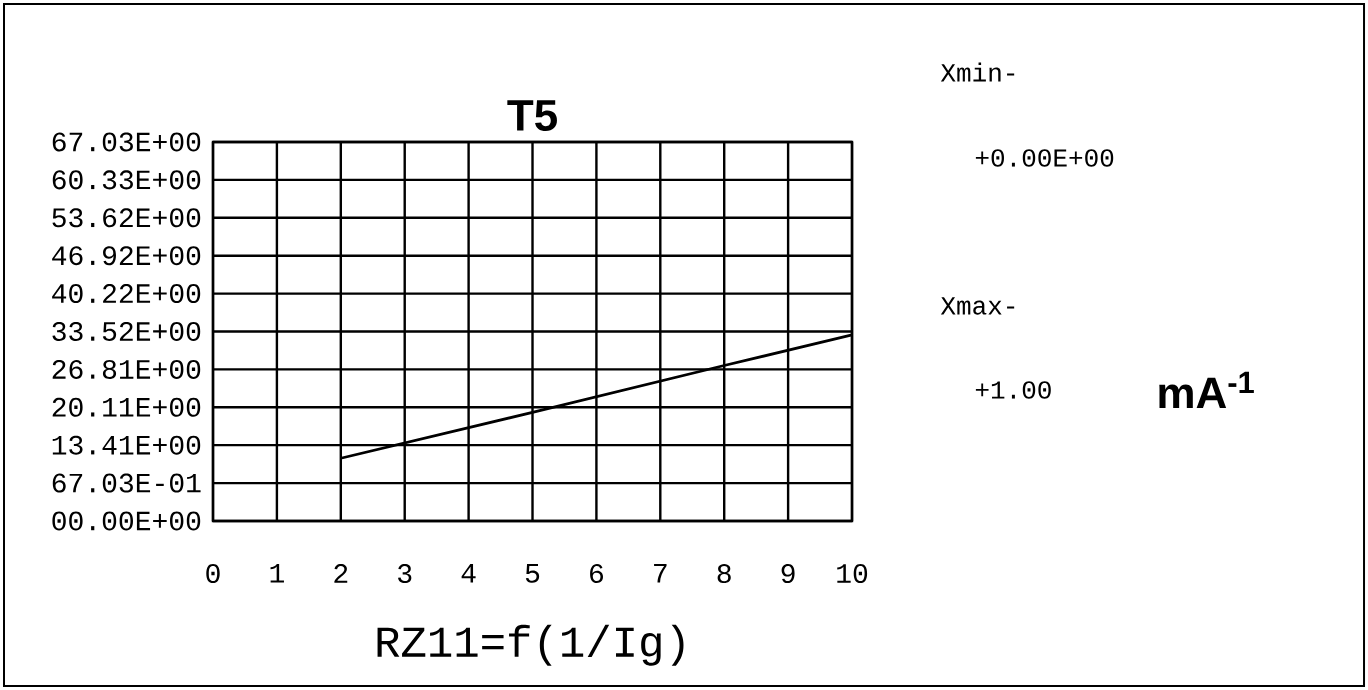 Image resolution: width=1368 pixels, height=690 pixels. Describe the element at coordinates (126, 256) in the screenshot. I see `y-tick-label: 46.92E+00` at that location.